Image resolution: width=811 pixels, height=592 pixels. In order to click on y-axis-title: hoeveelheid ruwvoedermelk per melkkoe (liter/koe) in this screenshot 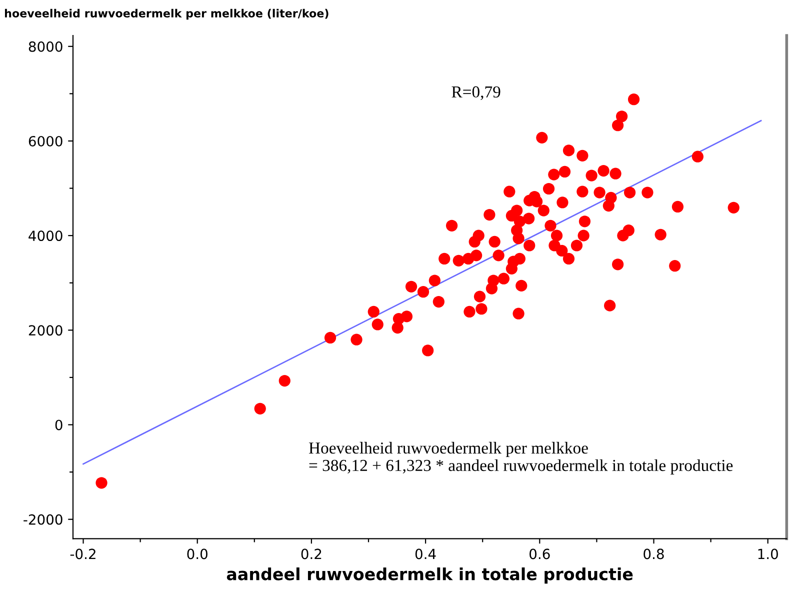, I will do `click(166, 14)`.